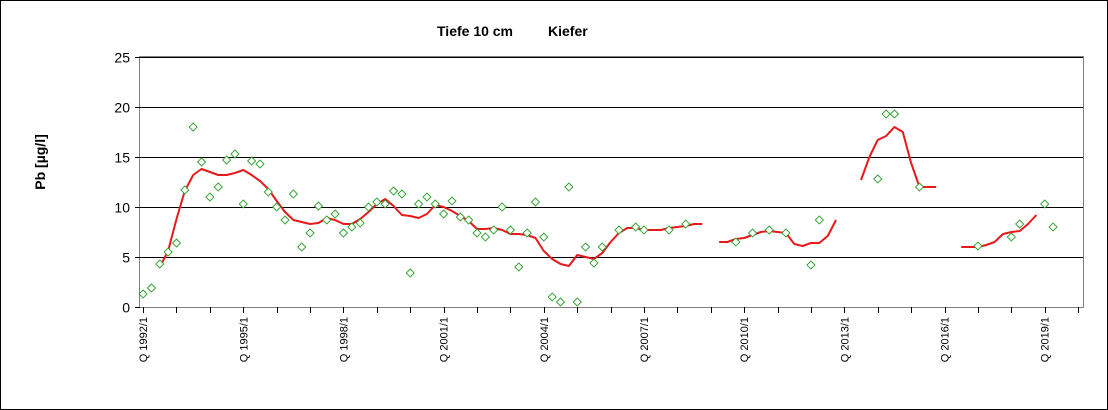 This screenshot has height=410, width=1108. I want to click on y-axis-ticks: 0 5 10 15 20 25, so click(127, 183).